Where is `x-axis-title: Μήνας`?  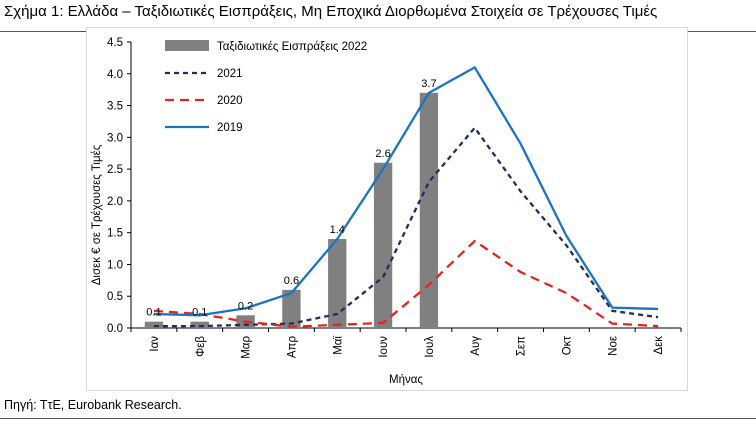 x-axis-title: Μήνας is located at coordinates (406, 380).